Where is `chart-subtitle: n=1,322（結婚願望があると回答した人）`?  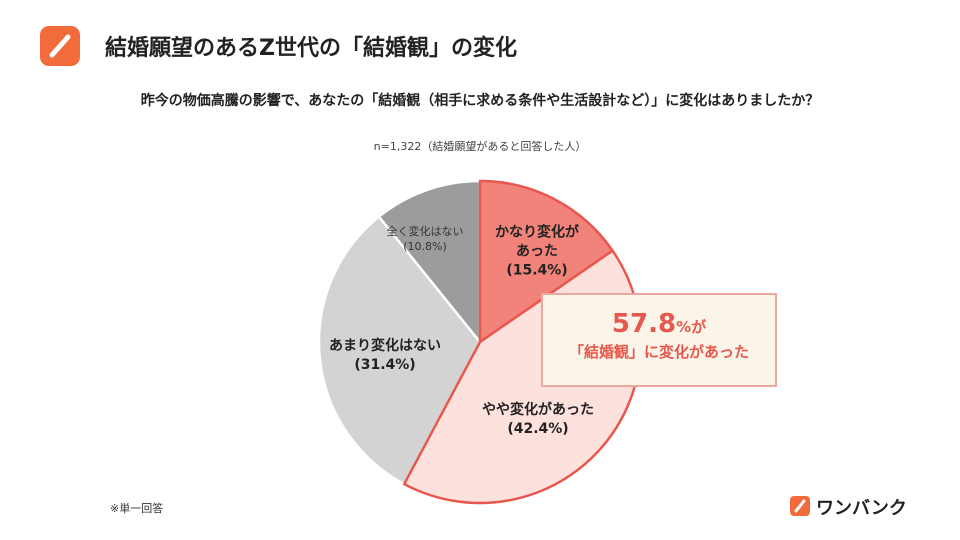 chart-subtitle: n=1,322（結婚願望があると回答した人） is located at coordinates (480, 146).